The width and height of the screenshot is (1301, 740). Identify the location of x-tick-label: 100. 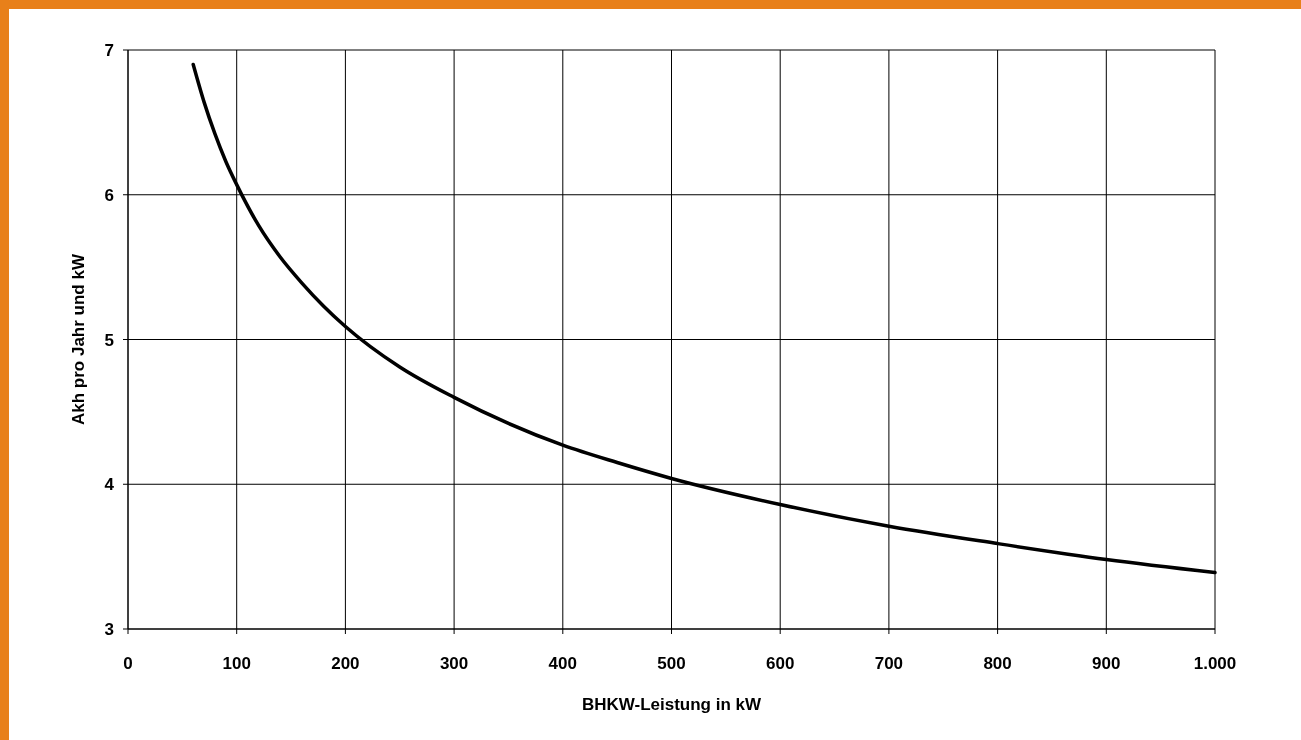
(236, 663).